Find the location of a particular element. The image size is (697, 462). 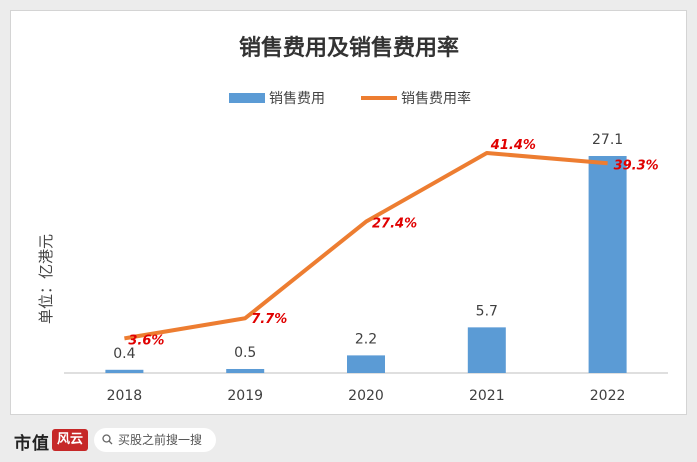

x-tick-label: 2022 is located at coordinates (608, 396).